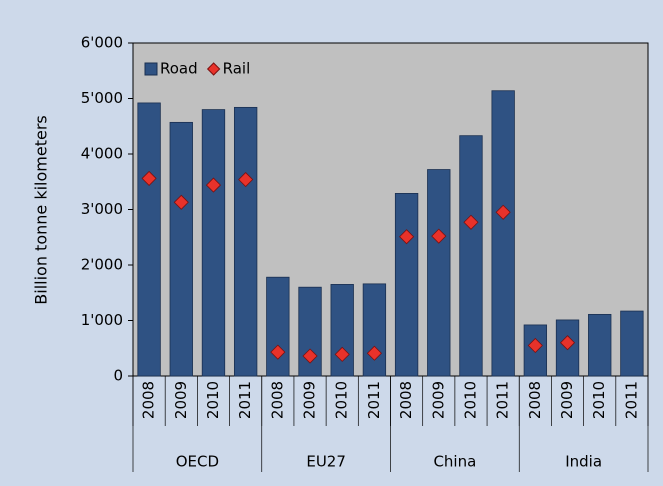  Describe the element at coordinates (41, 209) in the screenshot. I see `y-axis-label: Billion tonne kilometers` at that location.